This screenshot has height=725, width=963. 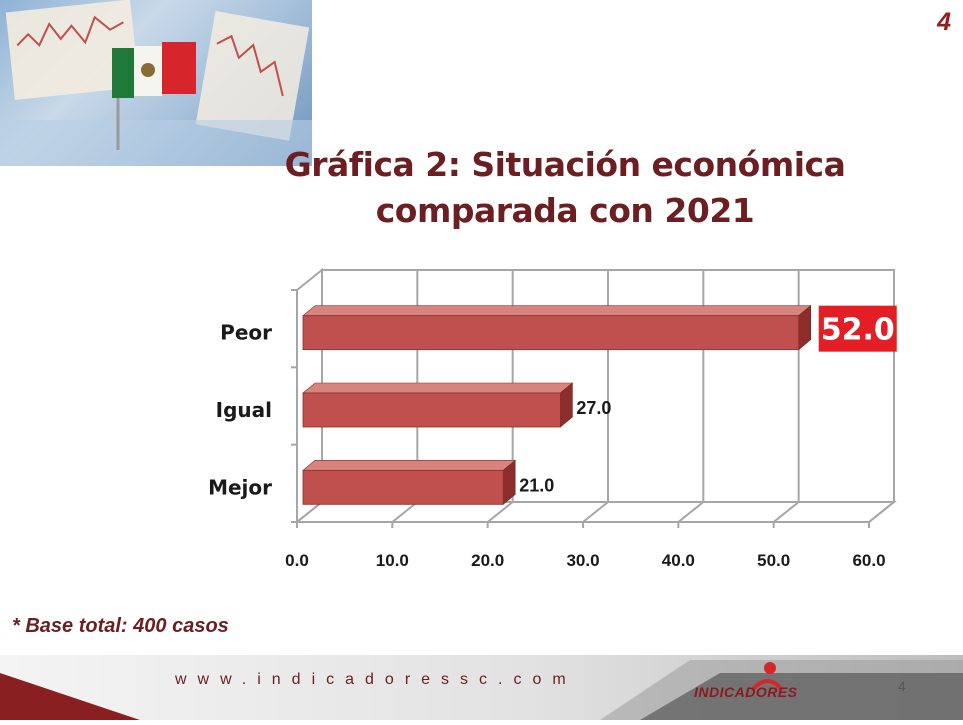 I want to click on x-tick-label: 30.0, so click(x=582, y=560).